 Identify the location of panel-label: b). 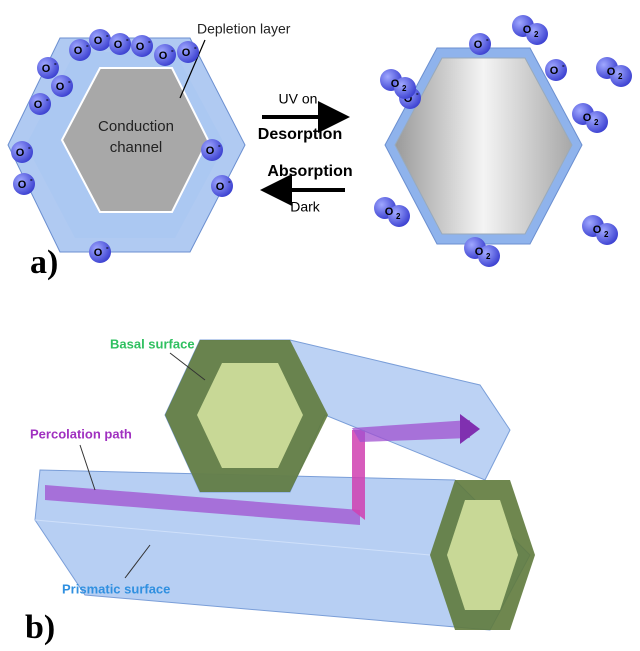
(40, 627).